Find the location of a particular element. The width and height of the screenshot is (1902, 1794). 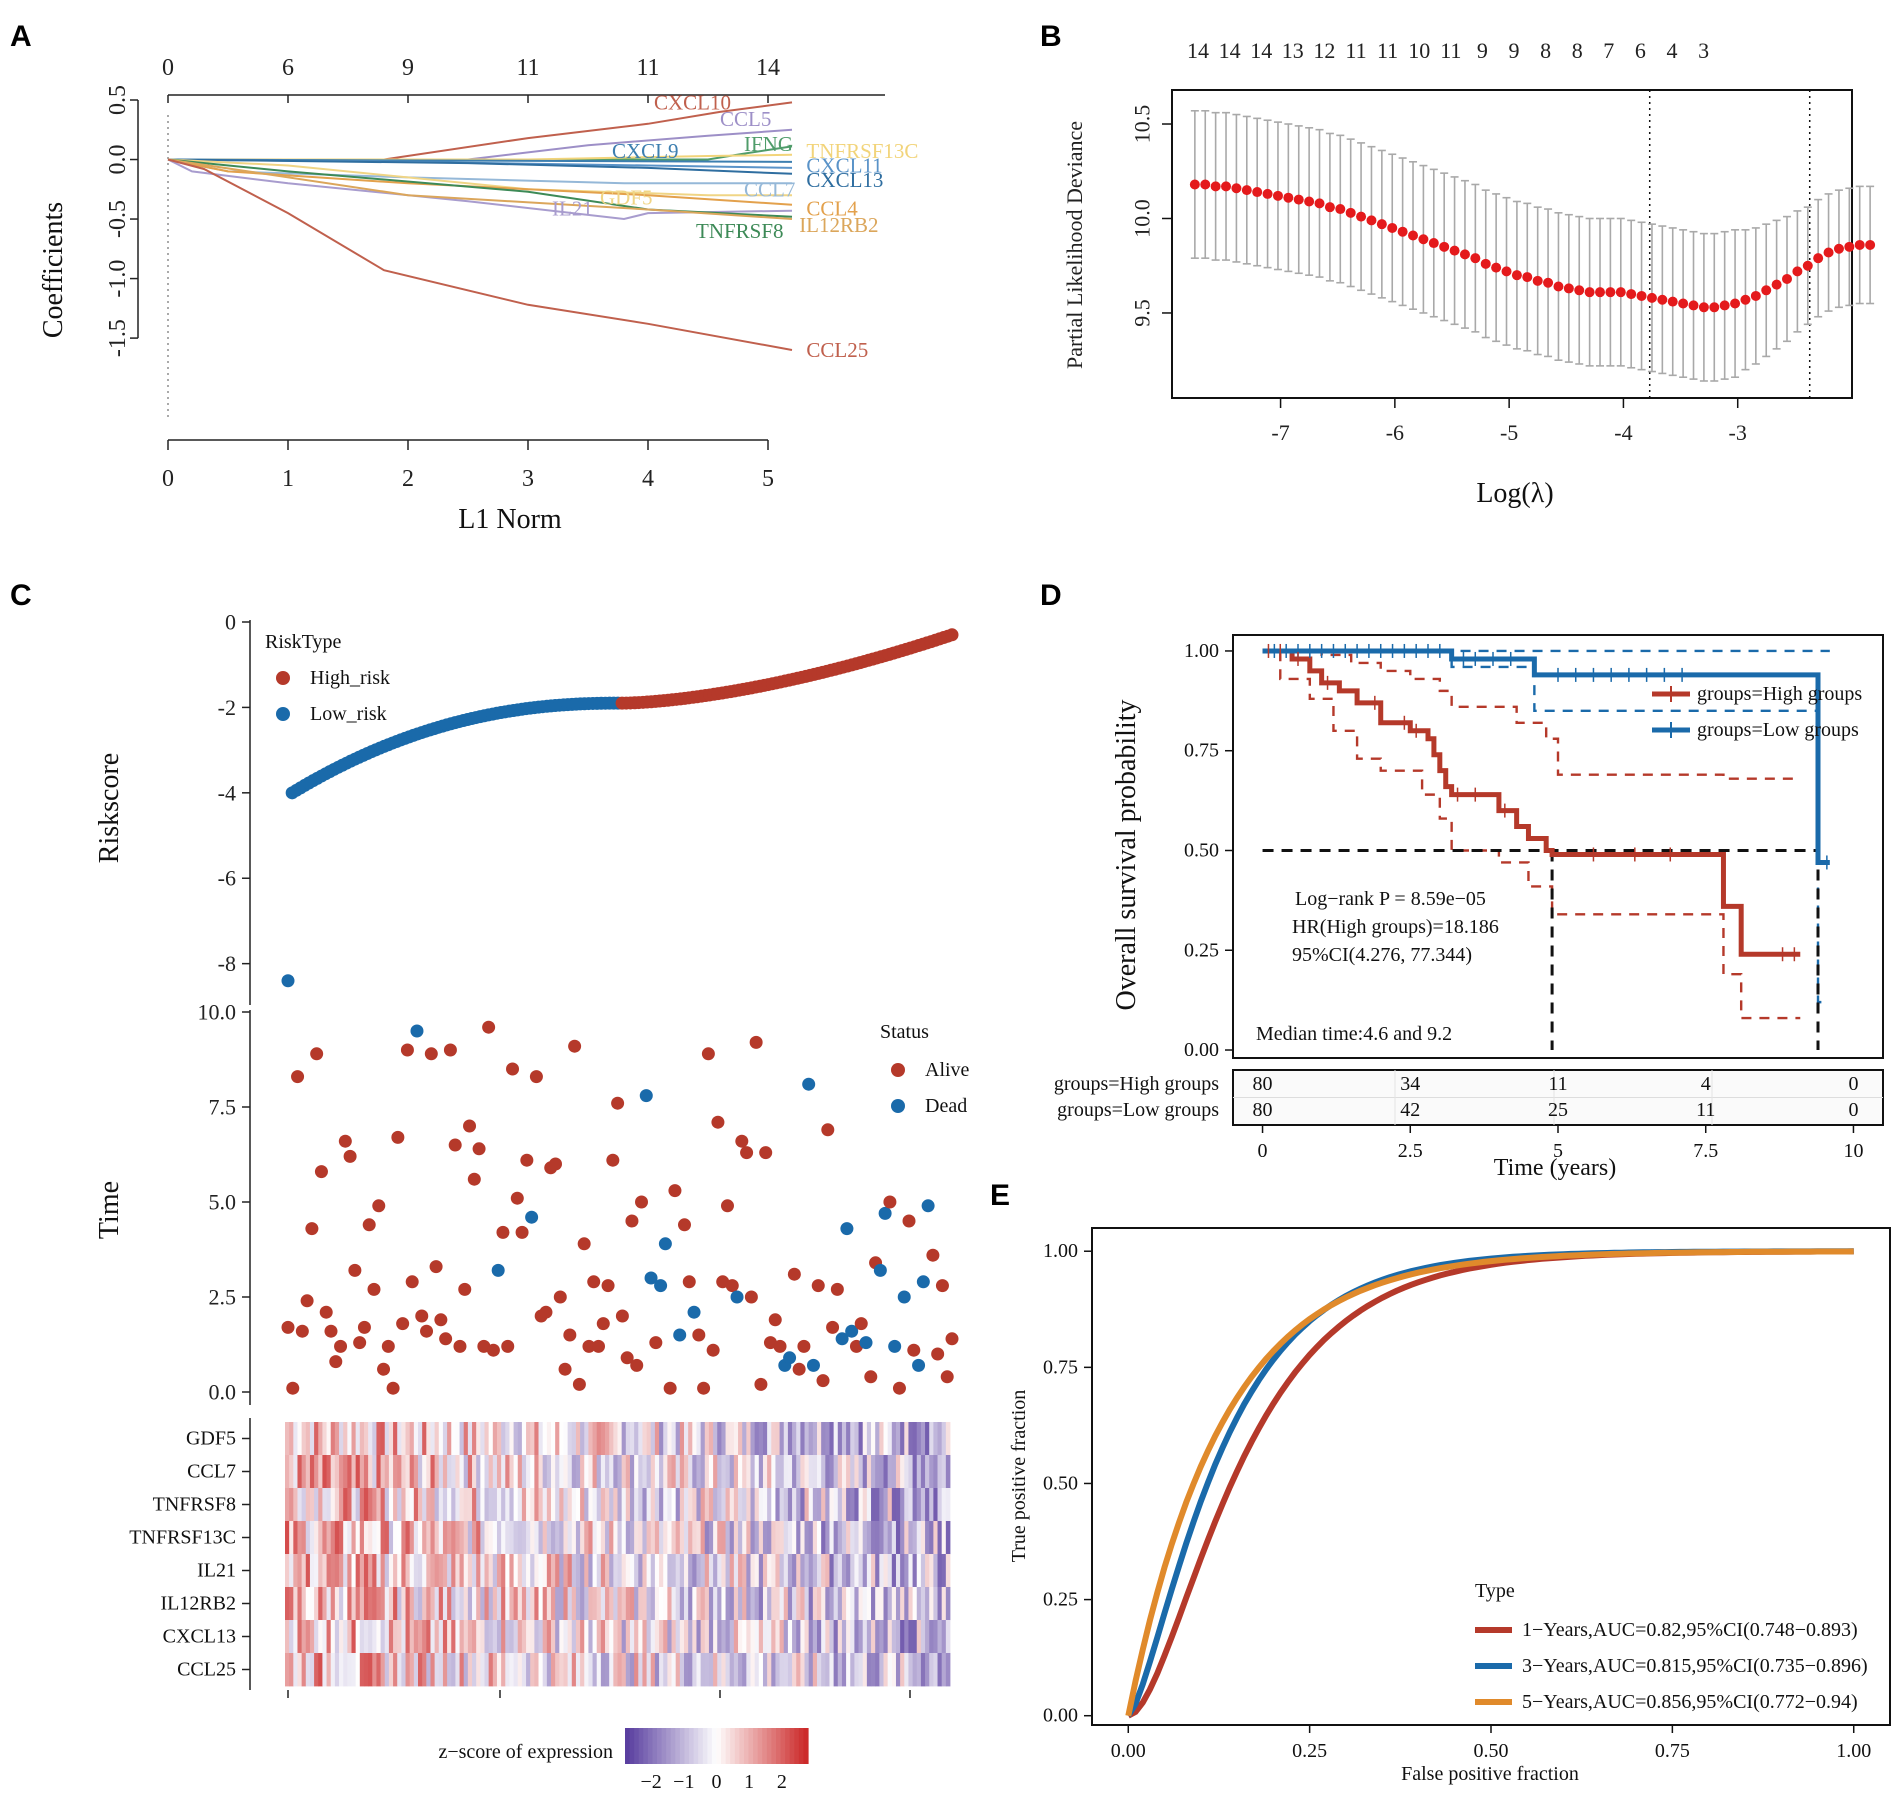

y-tick-label: 0.50 is located at coordinates (1060, 1483).